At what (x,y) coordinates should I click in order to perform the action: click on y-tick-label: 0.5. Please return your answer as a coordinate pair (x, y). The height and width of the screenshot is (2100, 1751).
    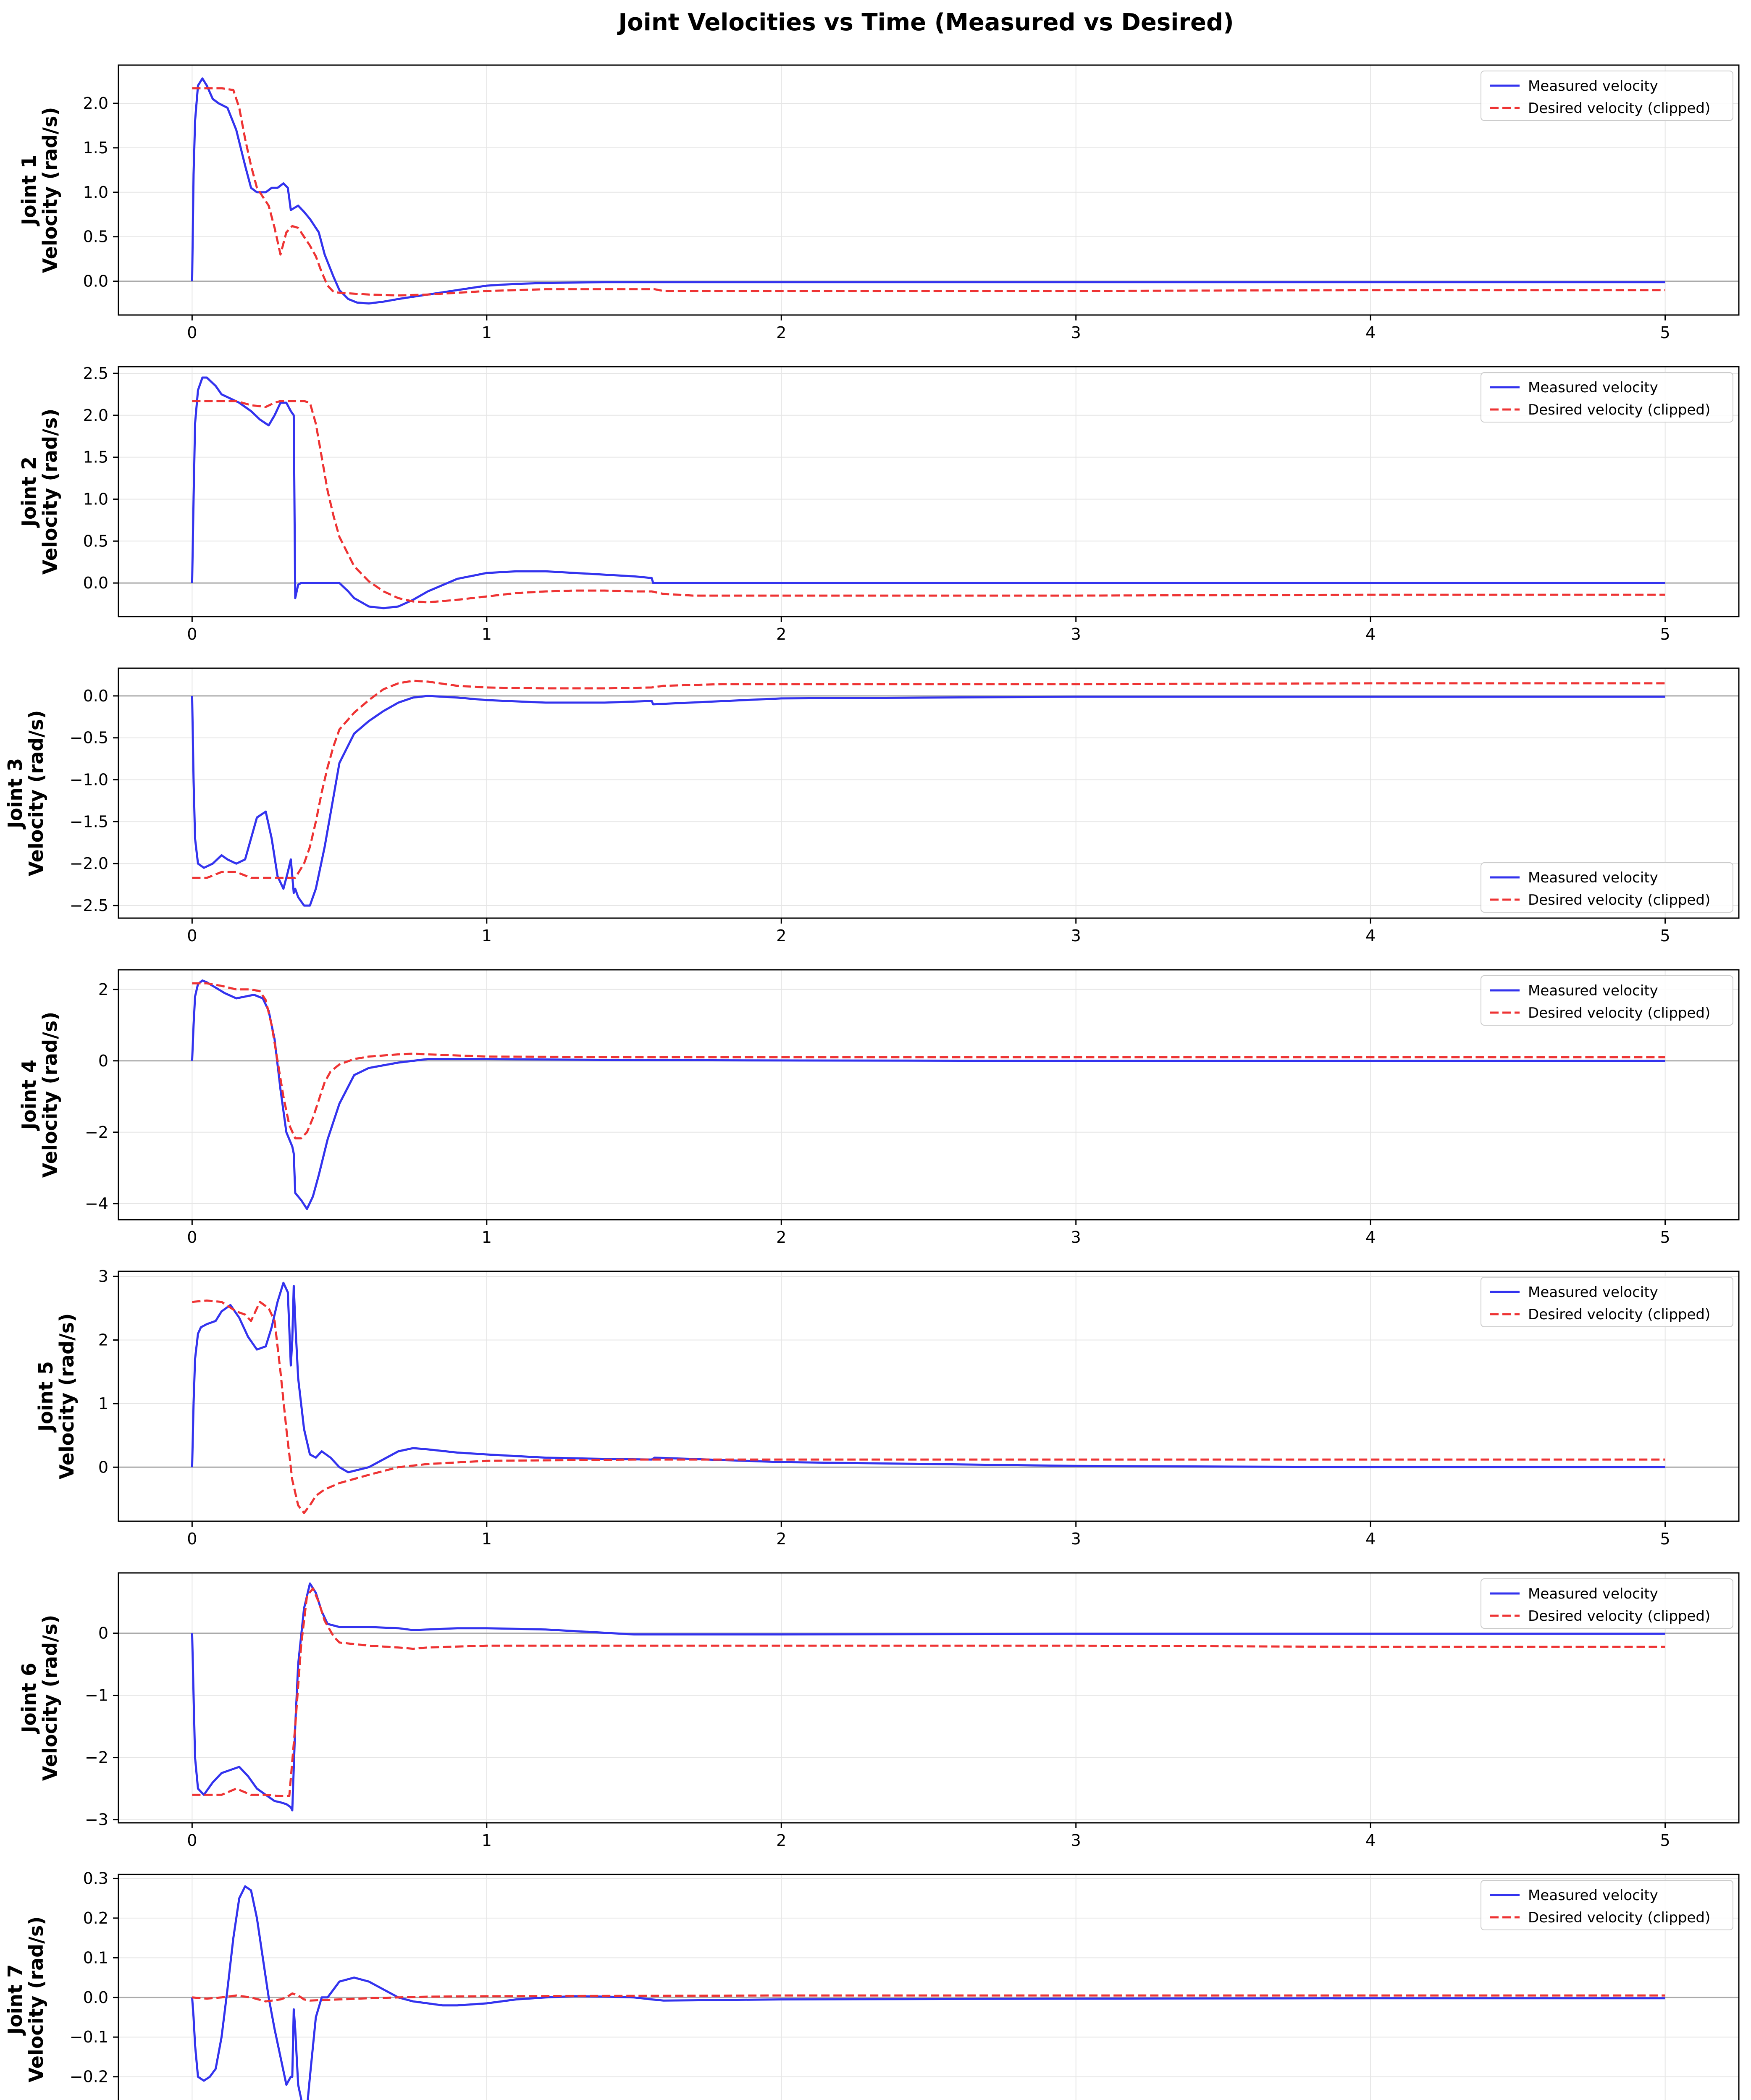
    Looking at the image, I should click on (95, 541).